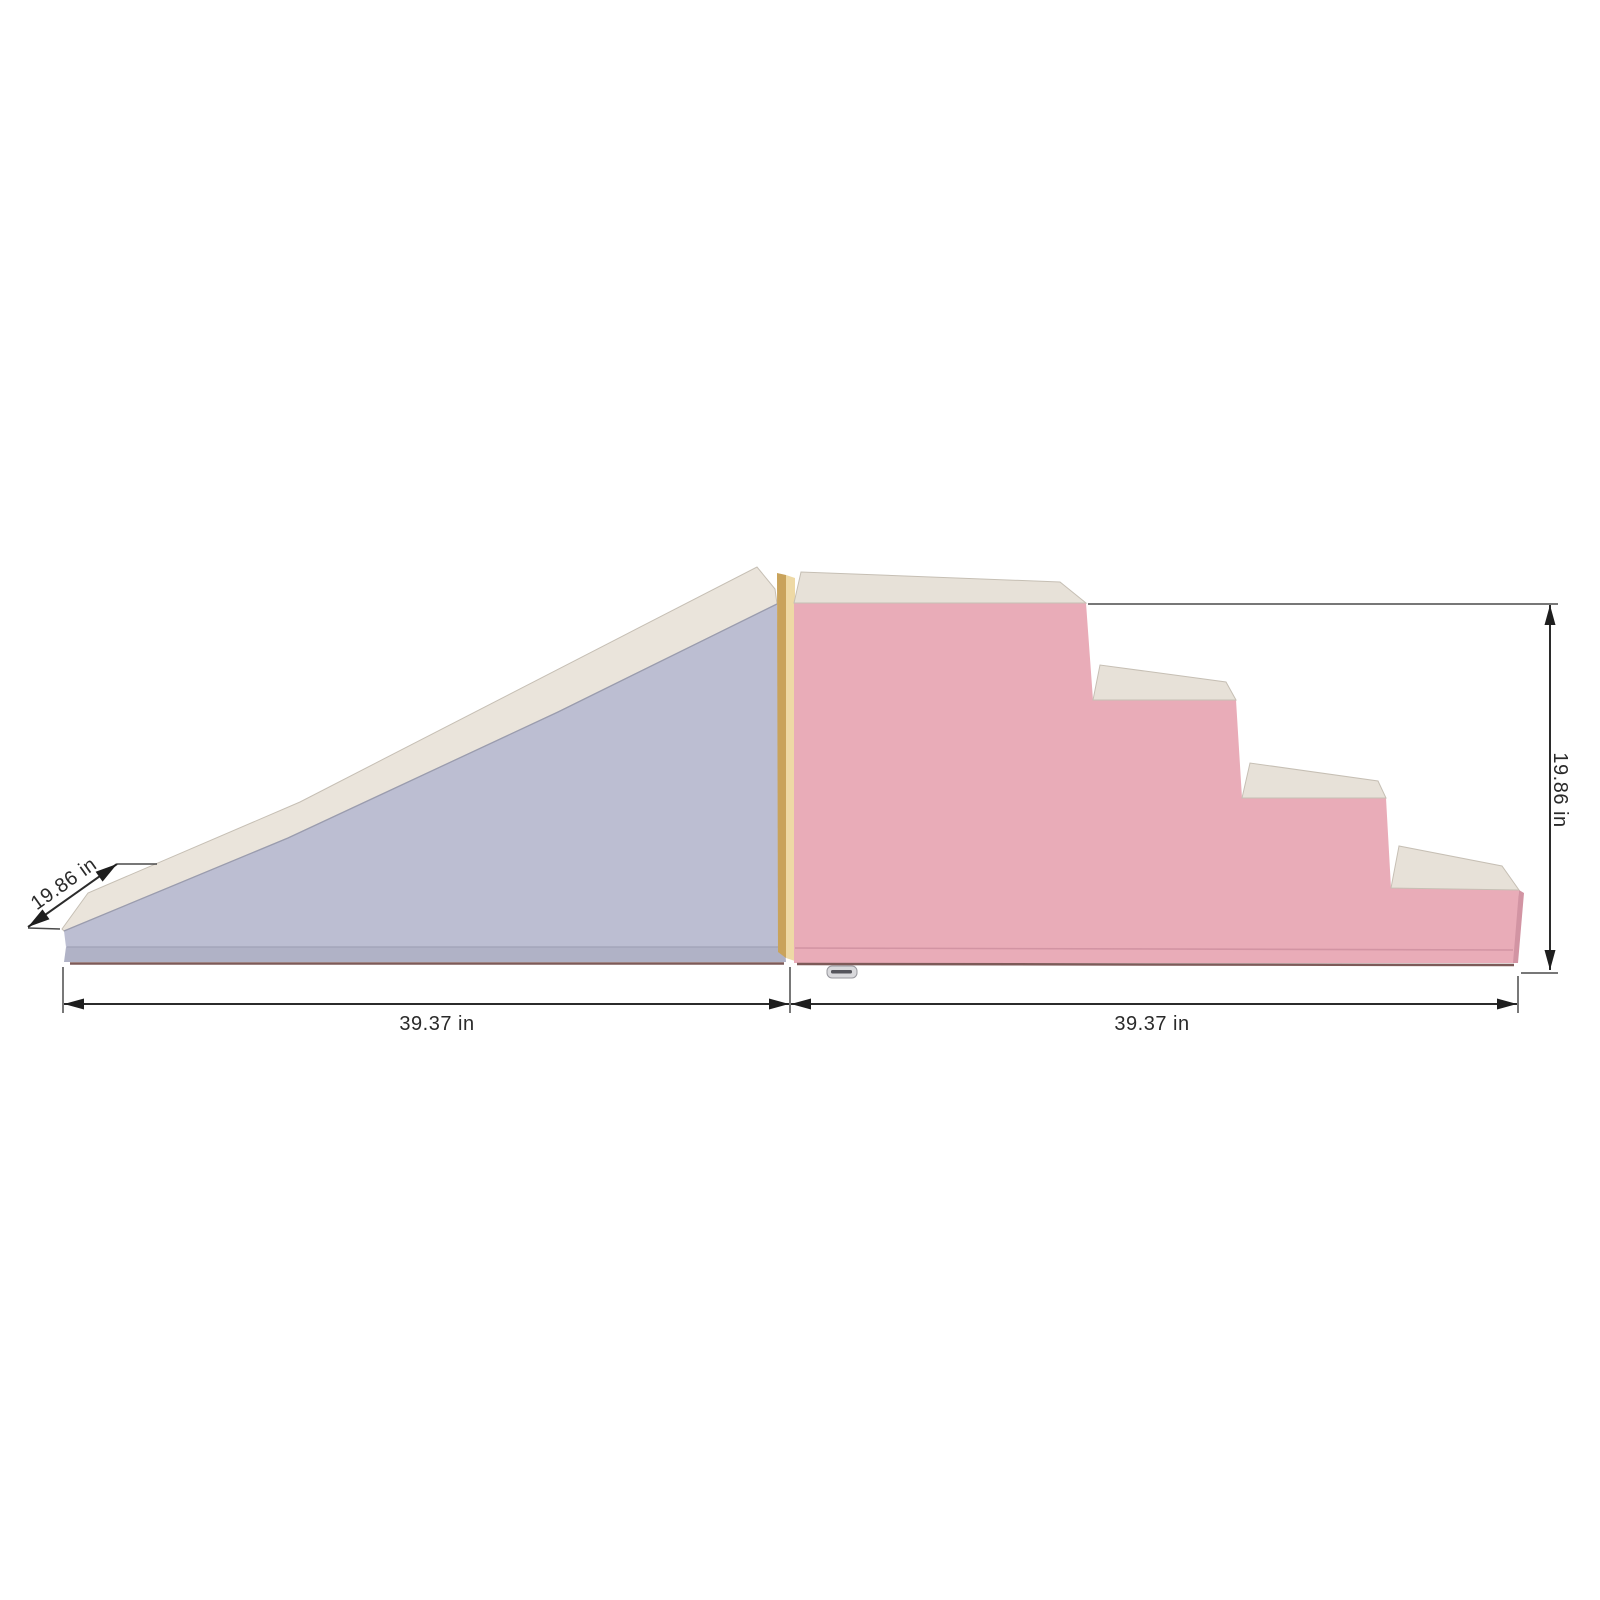 This screenshot has width=1600, height=1600. Describe the element at coordinates (1518, 926) in the screenshot. I see `stairs-right-side` at that location.